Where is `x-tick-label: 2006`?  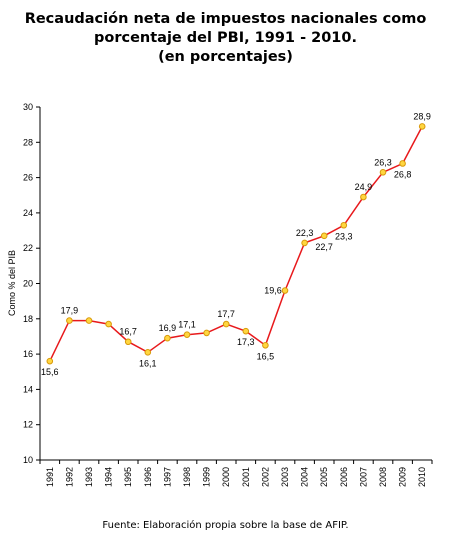 x-tick-label: 2006 is located at coordinates (344, 477).